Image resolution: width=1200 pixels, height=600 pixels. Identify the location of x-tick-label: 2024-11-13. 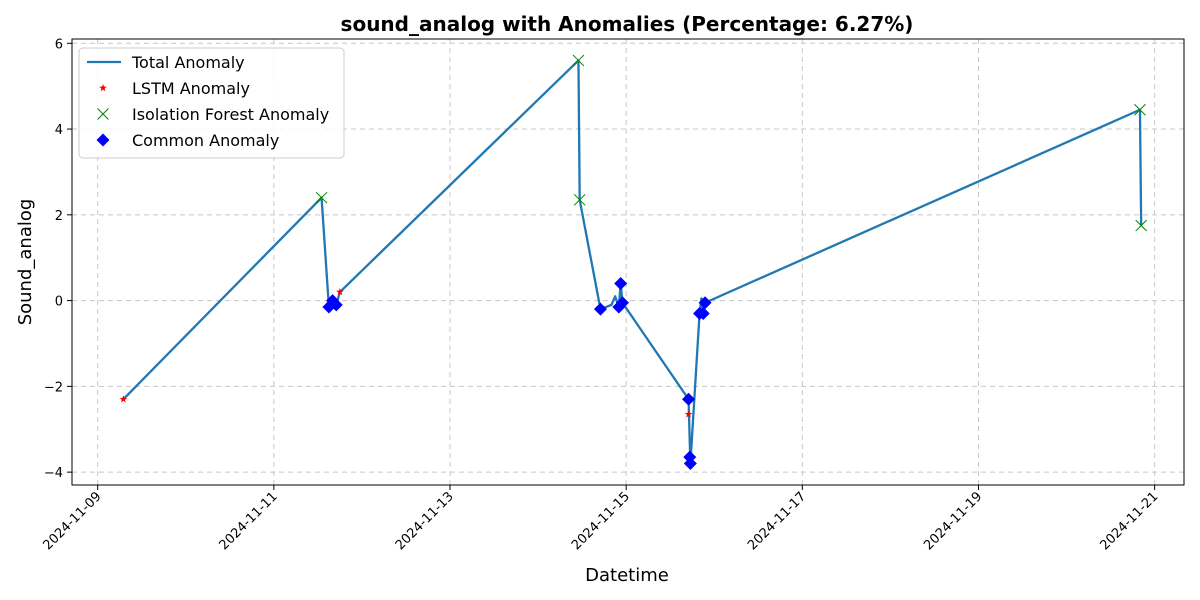
(425, 521).